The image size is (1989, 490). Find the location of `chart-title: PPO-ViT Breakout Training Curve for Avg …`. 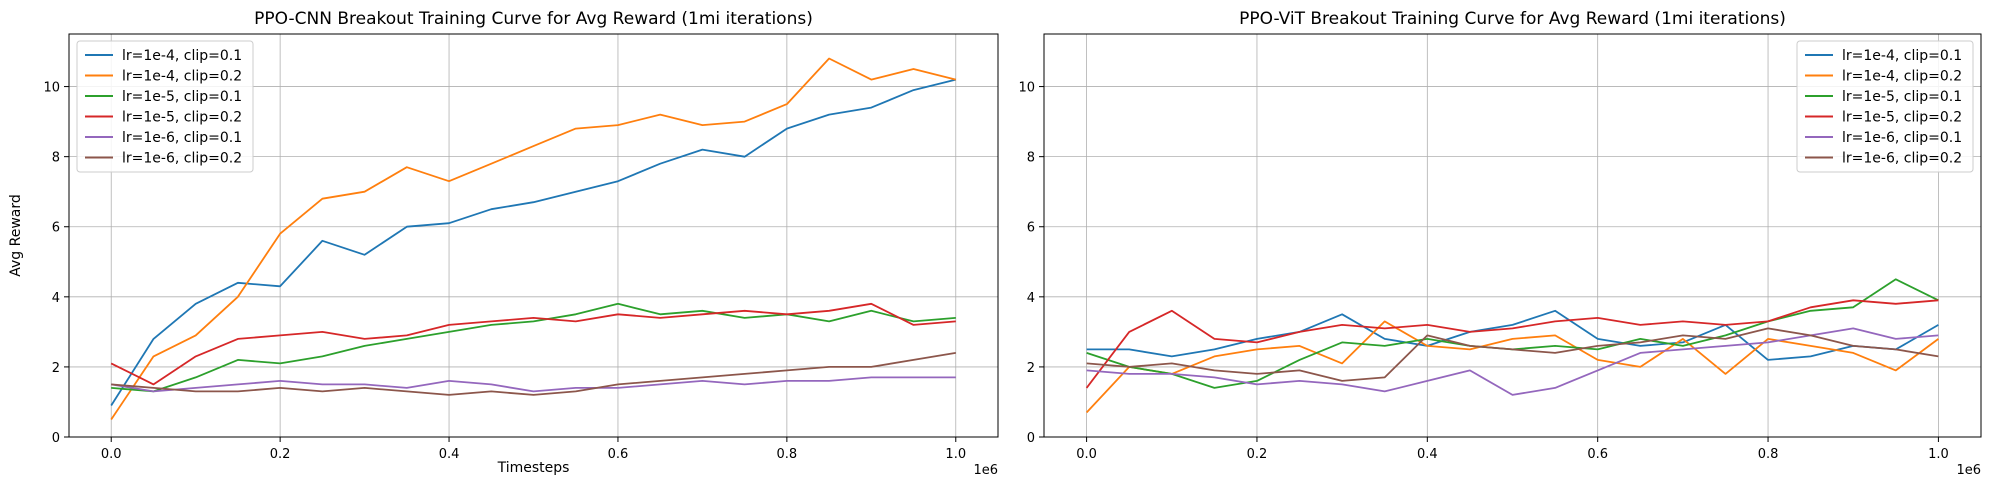

chart-title: PPO-ViT Breakout Training Curve for Avg … is located at coordinates (1512, 19).